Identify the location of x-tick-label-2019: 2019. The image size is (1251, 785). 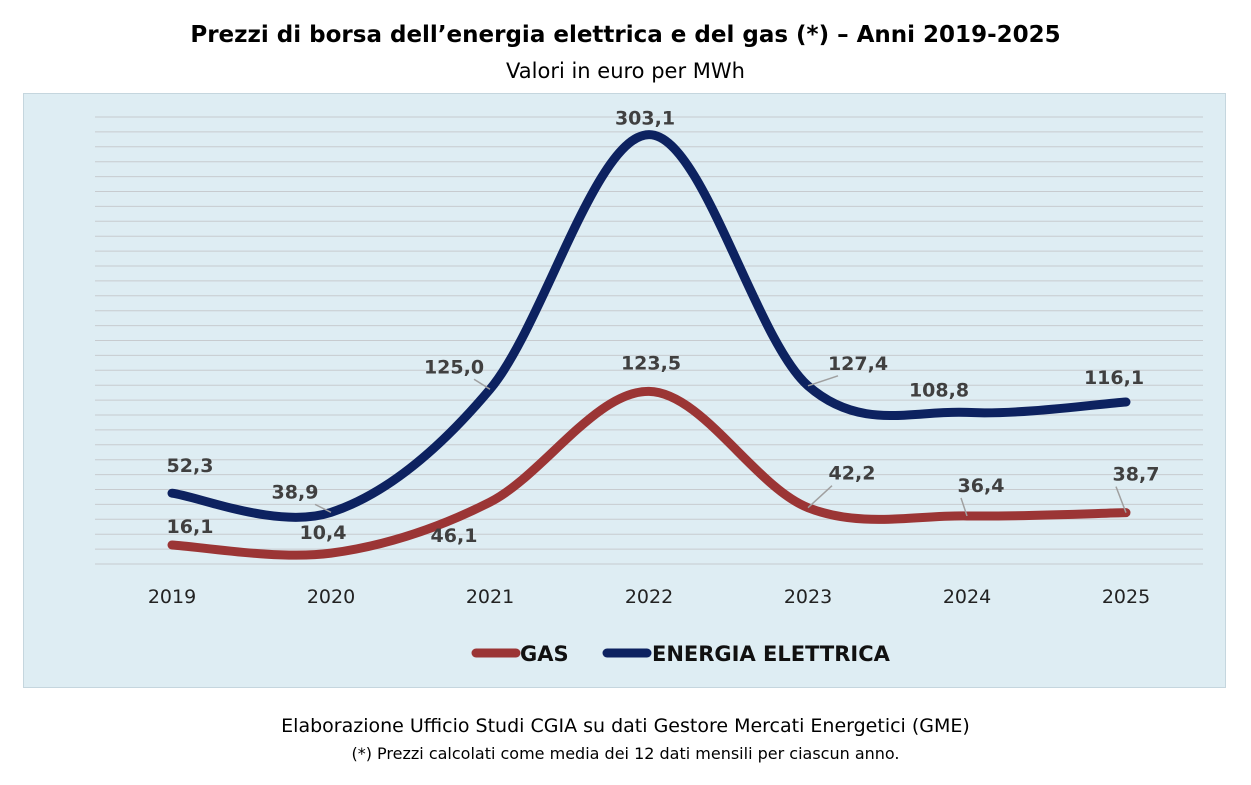
(172, 597).